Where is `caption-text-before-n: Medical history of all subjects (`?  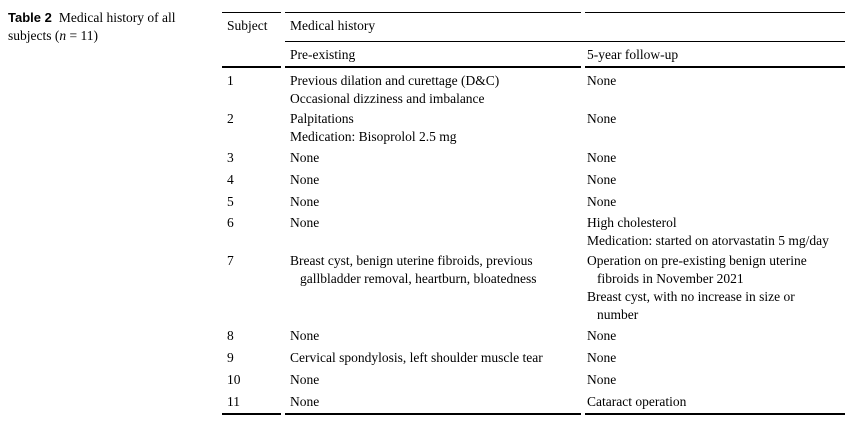
caption-text-before-n: Medical history of all subjects ( is located at coordinates (92, 26).